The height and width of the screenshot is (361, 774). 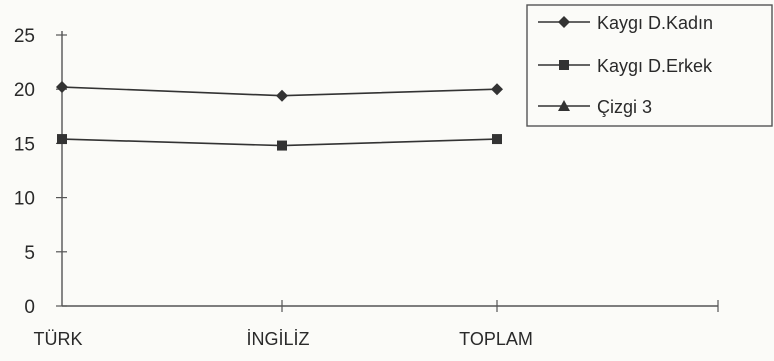 What do you see at coordinates (496, 339) in the screenshot?
I see `x-tick-label: TOPLAM` at bounding box center [496, 339].